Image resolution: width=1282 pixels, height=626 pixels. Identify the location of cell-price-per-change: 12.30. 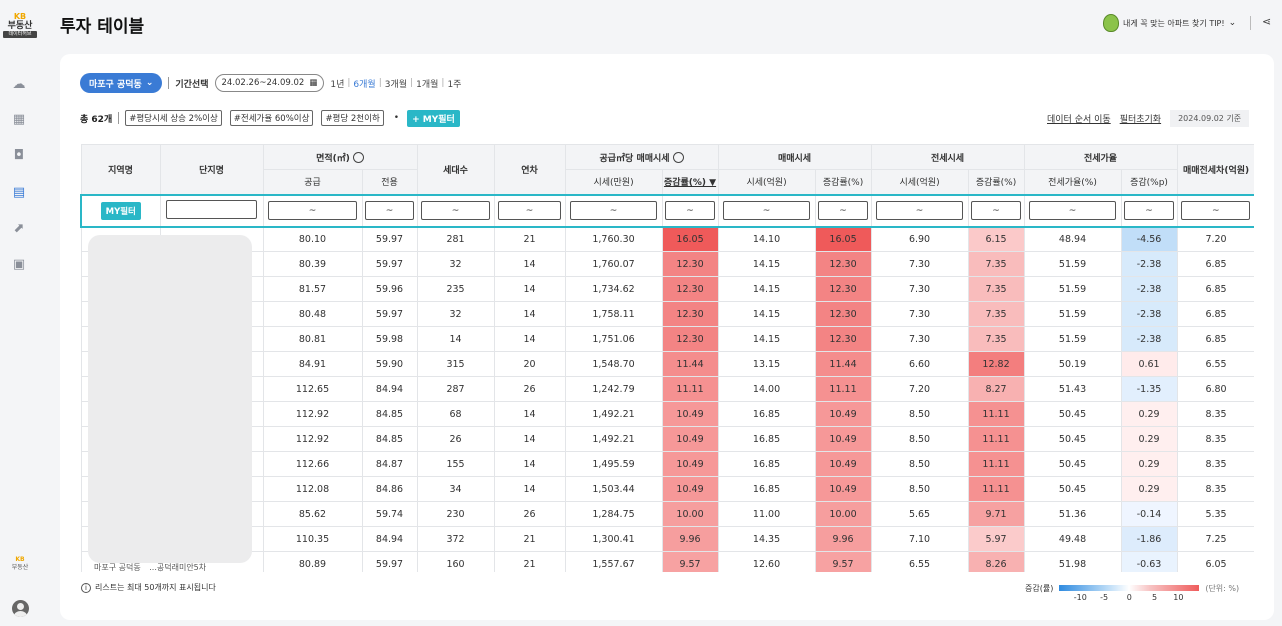
(690, 314).